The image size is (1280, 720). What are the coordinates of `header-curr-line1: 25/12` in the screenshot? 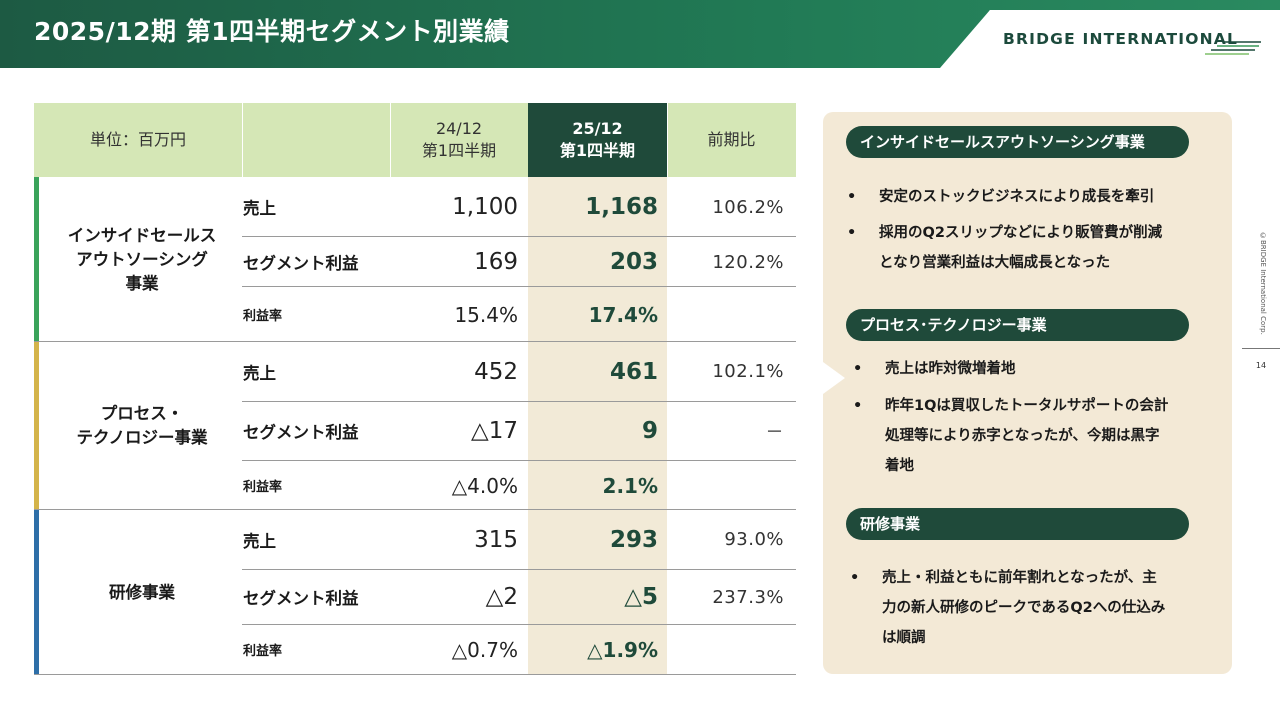 It's located at (597, 128).